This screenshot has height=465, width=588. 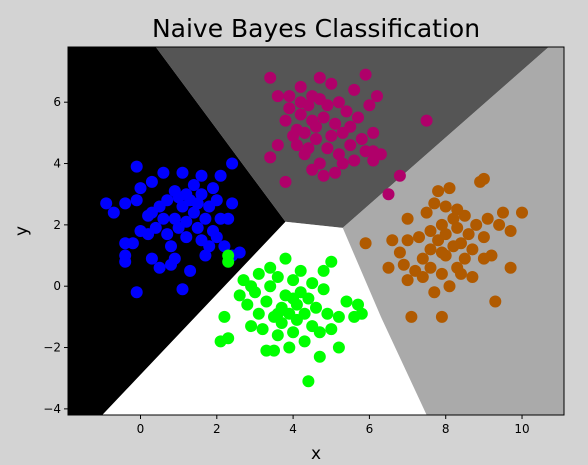 I want to click on y-axis-label: y, so click(x=22, y=231).